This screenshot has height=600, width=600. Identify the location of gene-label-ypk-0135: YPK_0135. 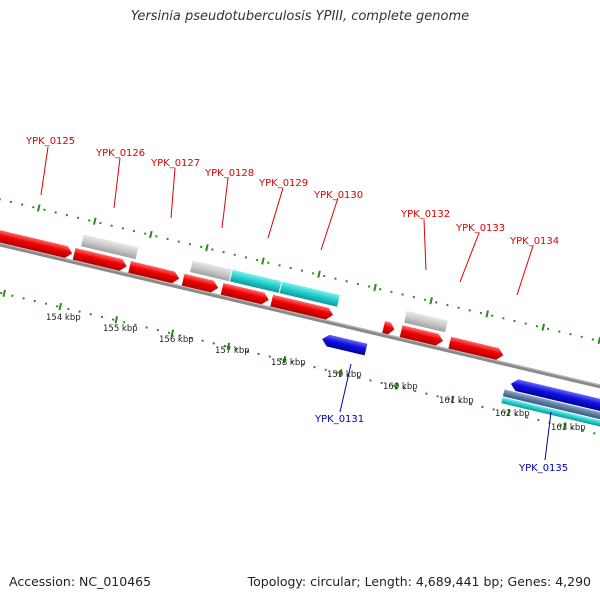
(543, 468).